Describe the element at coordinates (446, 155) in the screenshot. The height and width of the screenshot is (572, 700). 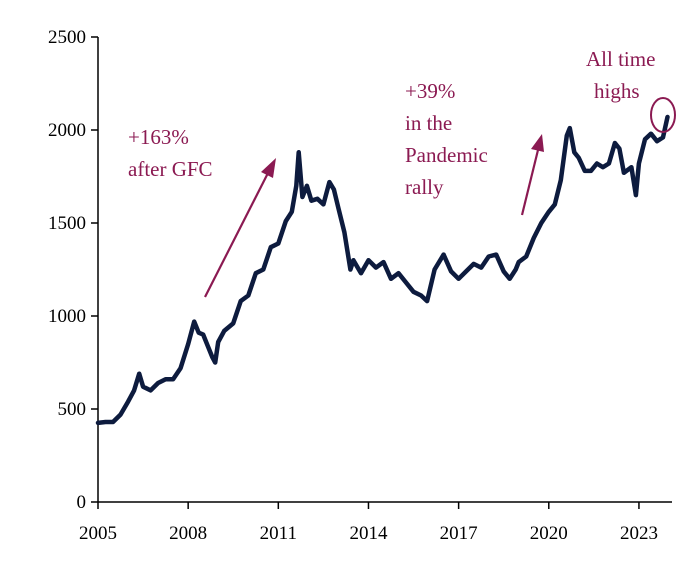
I see `annotation-pandemic-line3: Pandemic` at that location.